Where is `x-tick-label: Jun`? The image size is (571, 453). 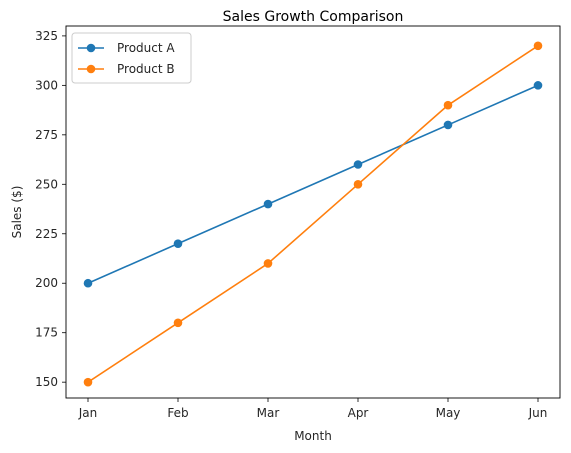 x-tick-label: Jun is located at coordinates (538, 413).